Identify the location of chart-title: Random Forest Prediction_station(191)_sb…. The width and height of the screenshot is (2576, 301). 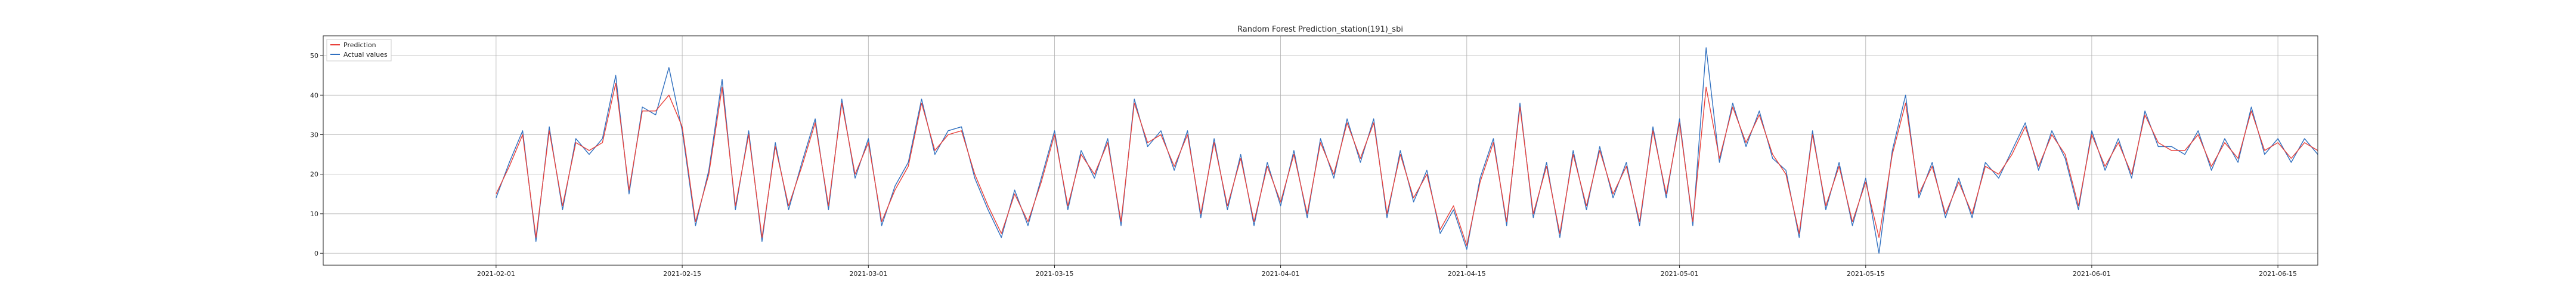
(1320, 29).